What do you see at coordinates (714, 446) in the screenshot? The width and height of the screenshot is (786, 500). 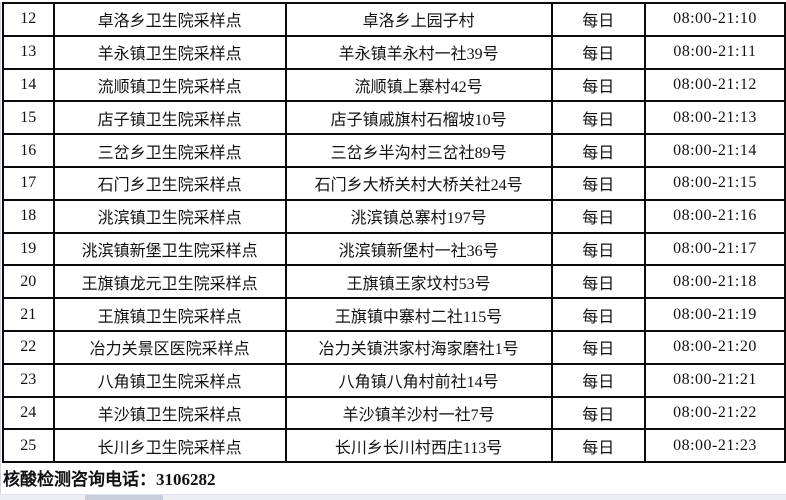 I see `cell-time: 08:00-21:23` at bounding box center [714, 446].